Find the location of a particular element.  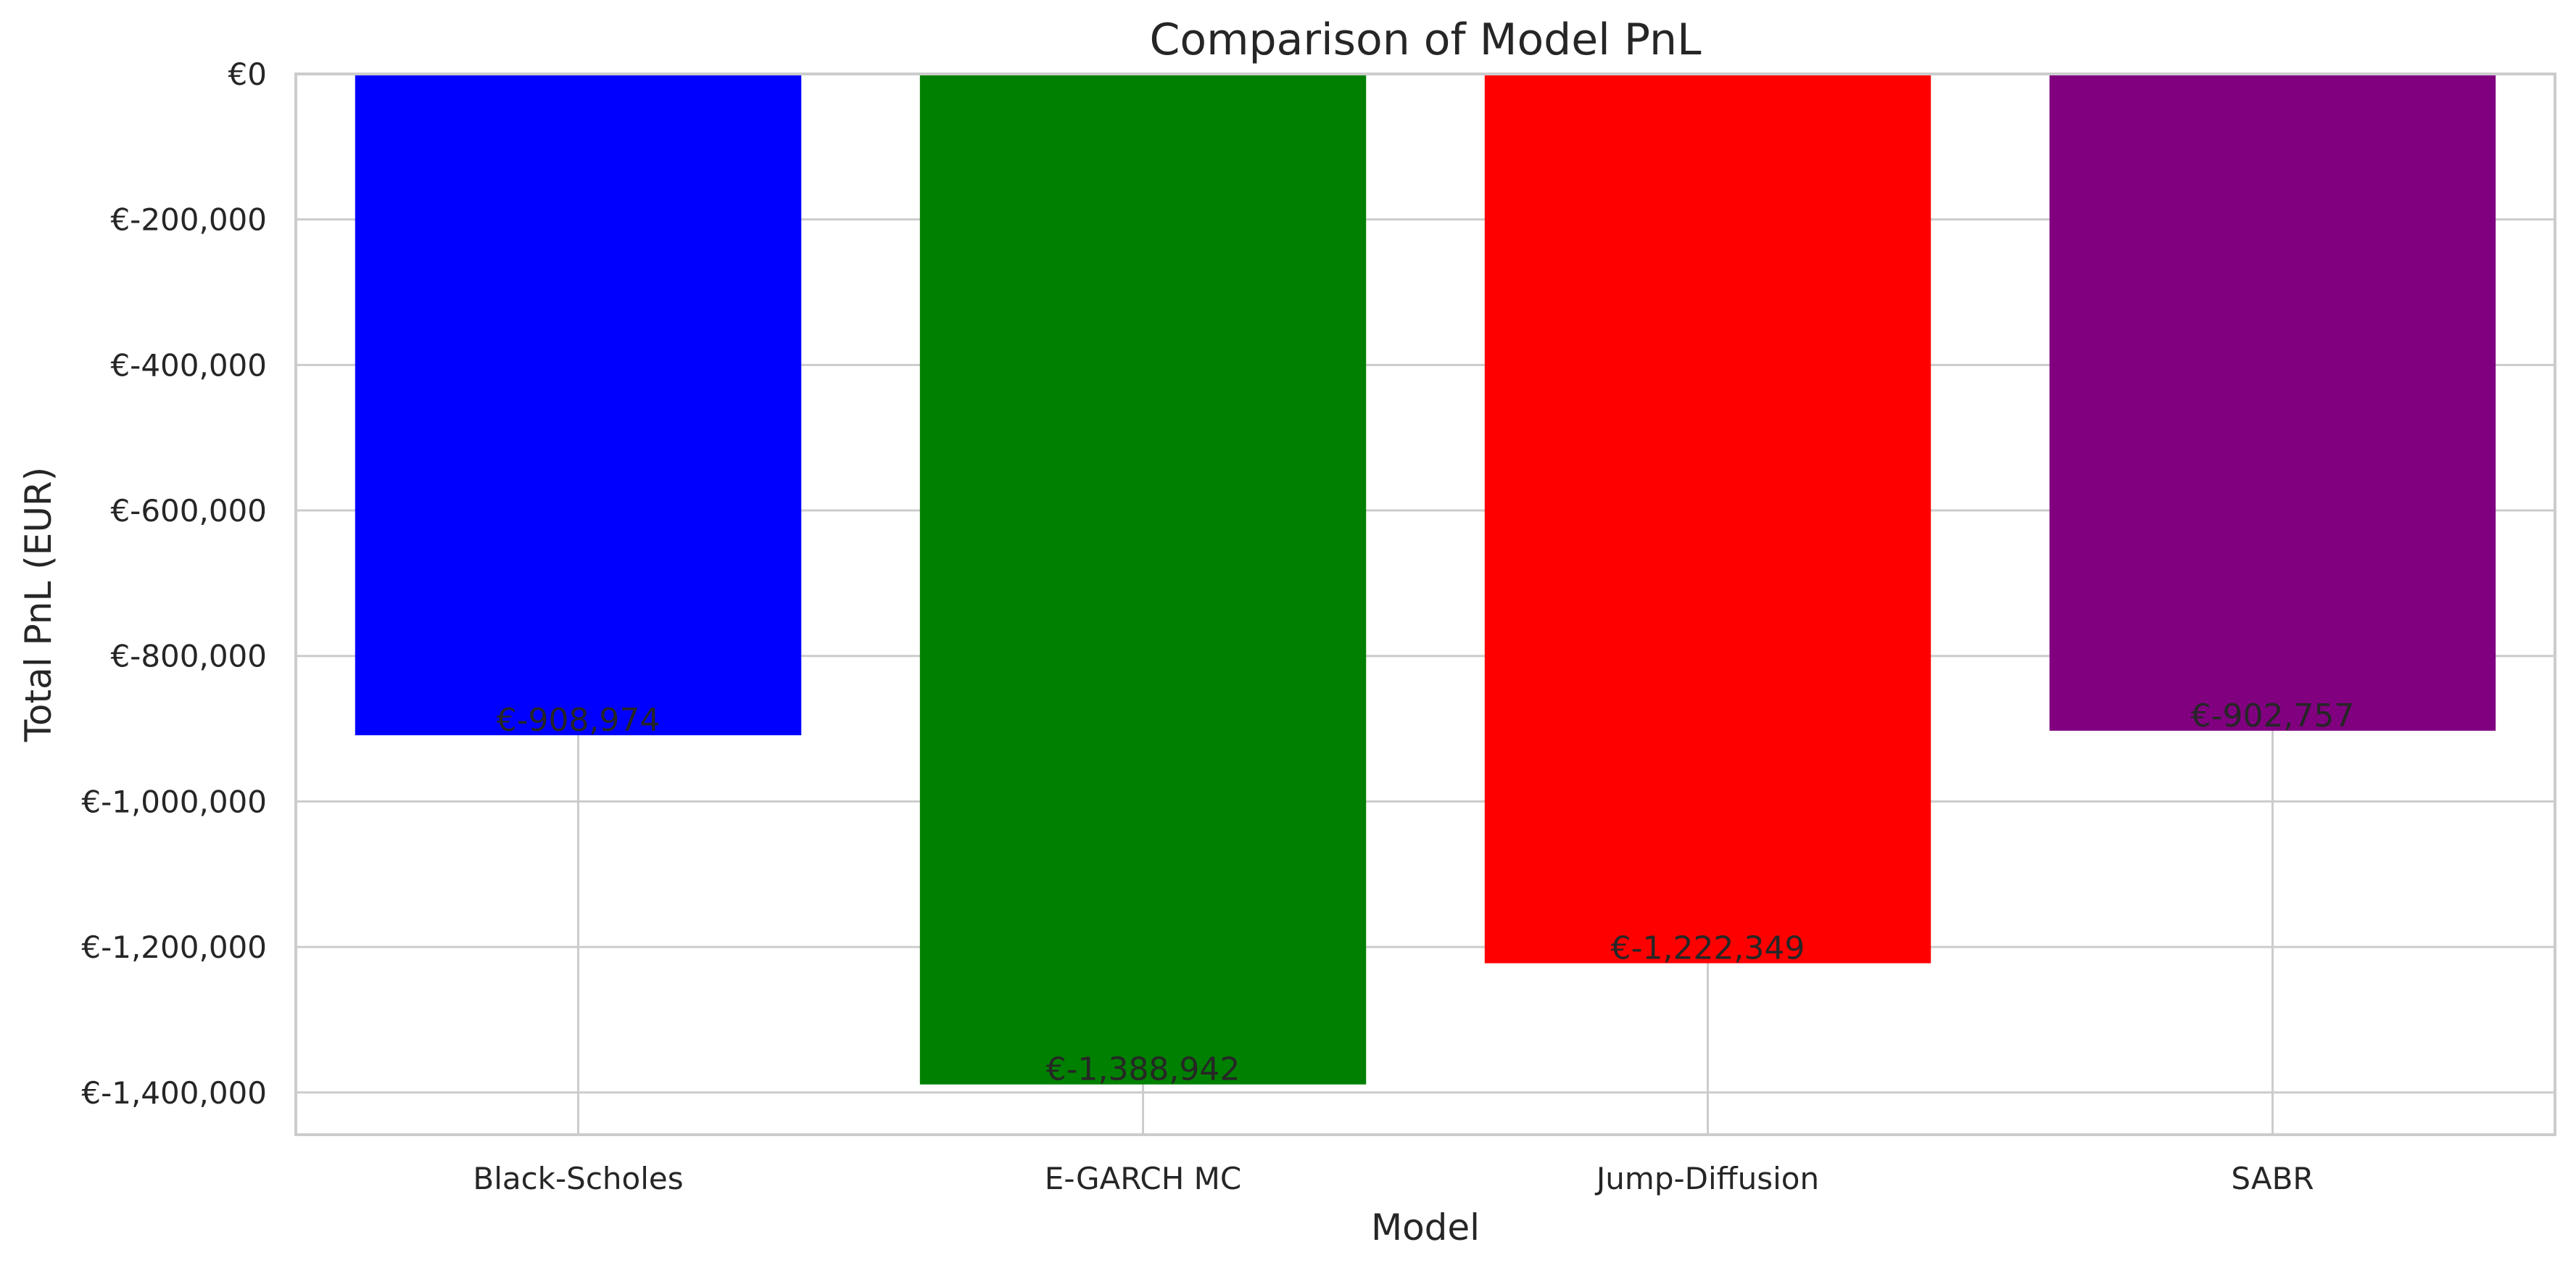

bar-value-label: €-1,388,942 is located at coordinates (1143, 1069).